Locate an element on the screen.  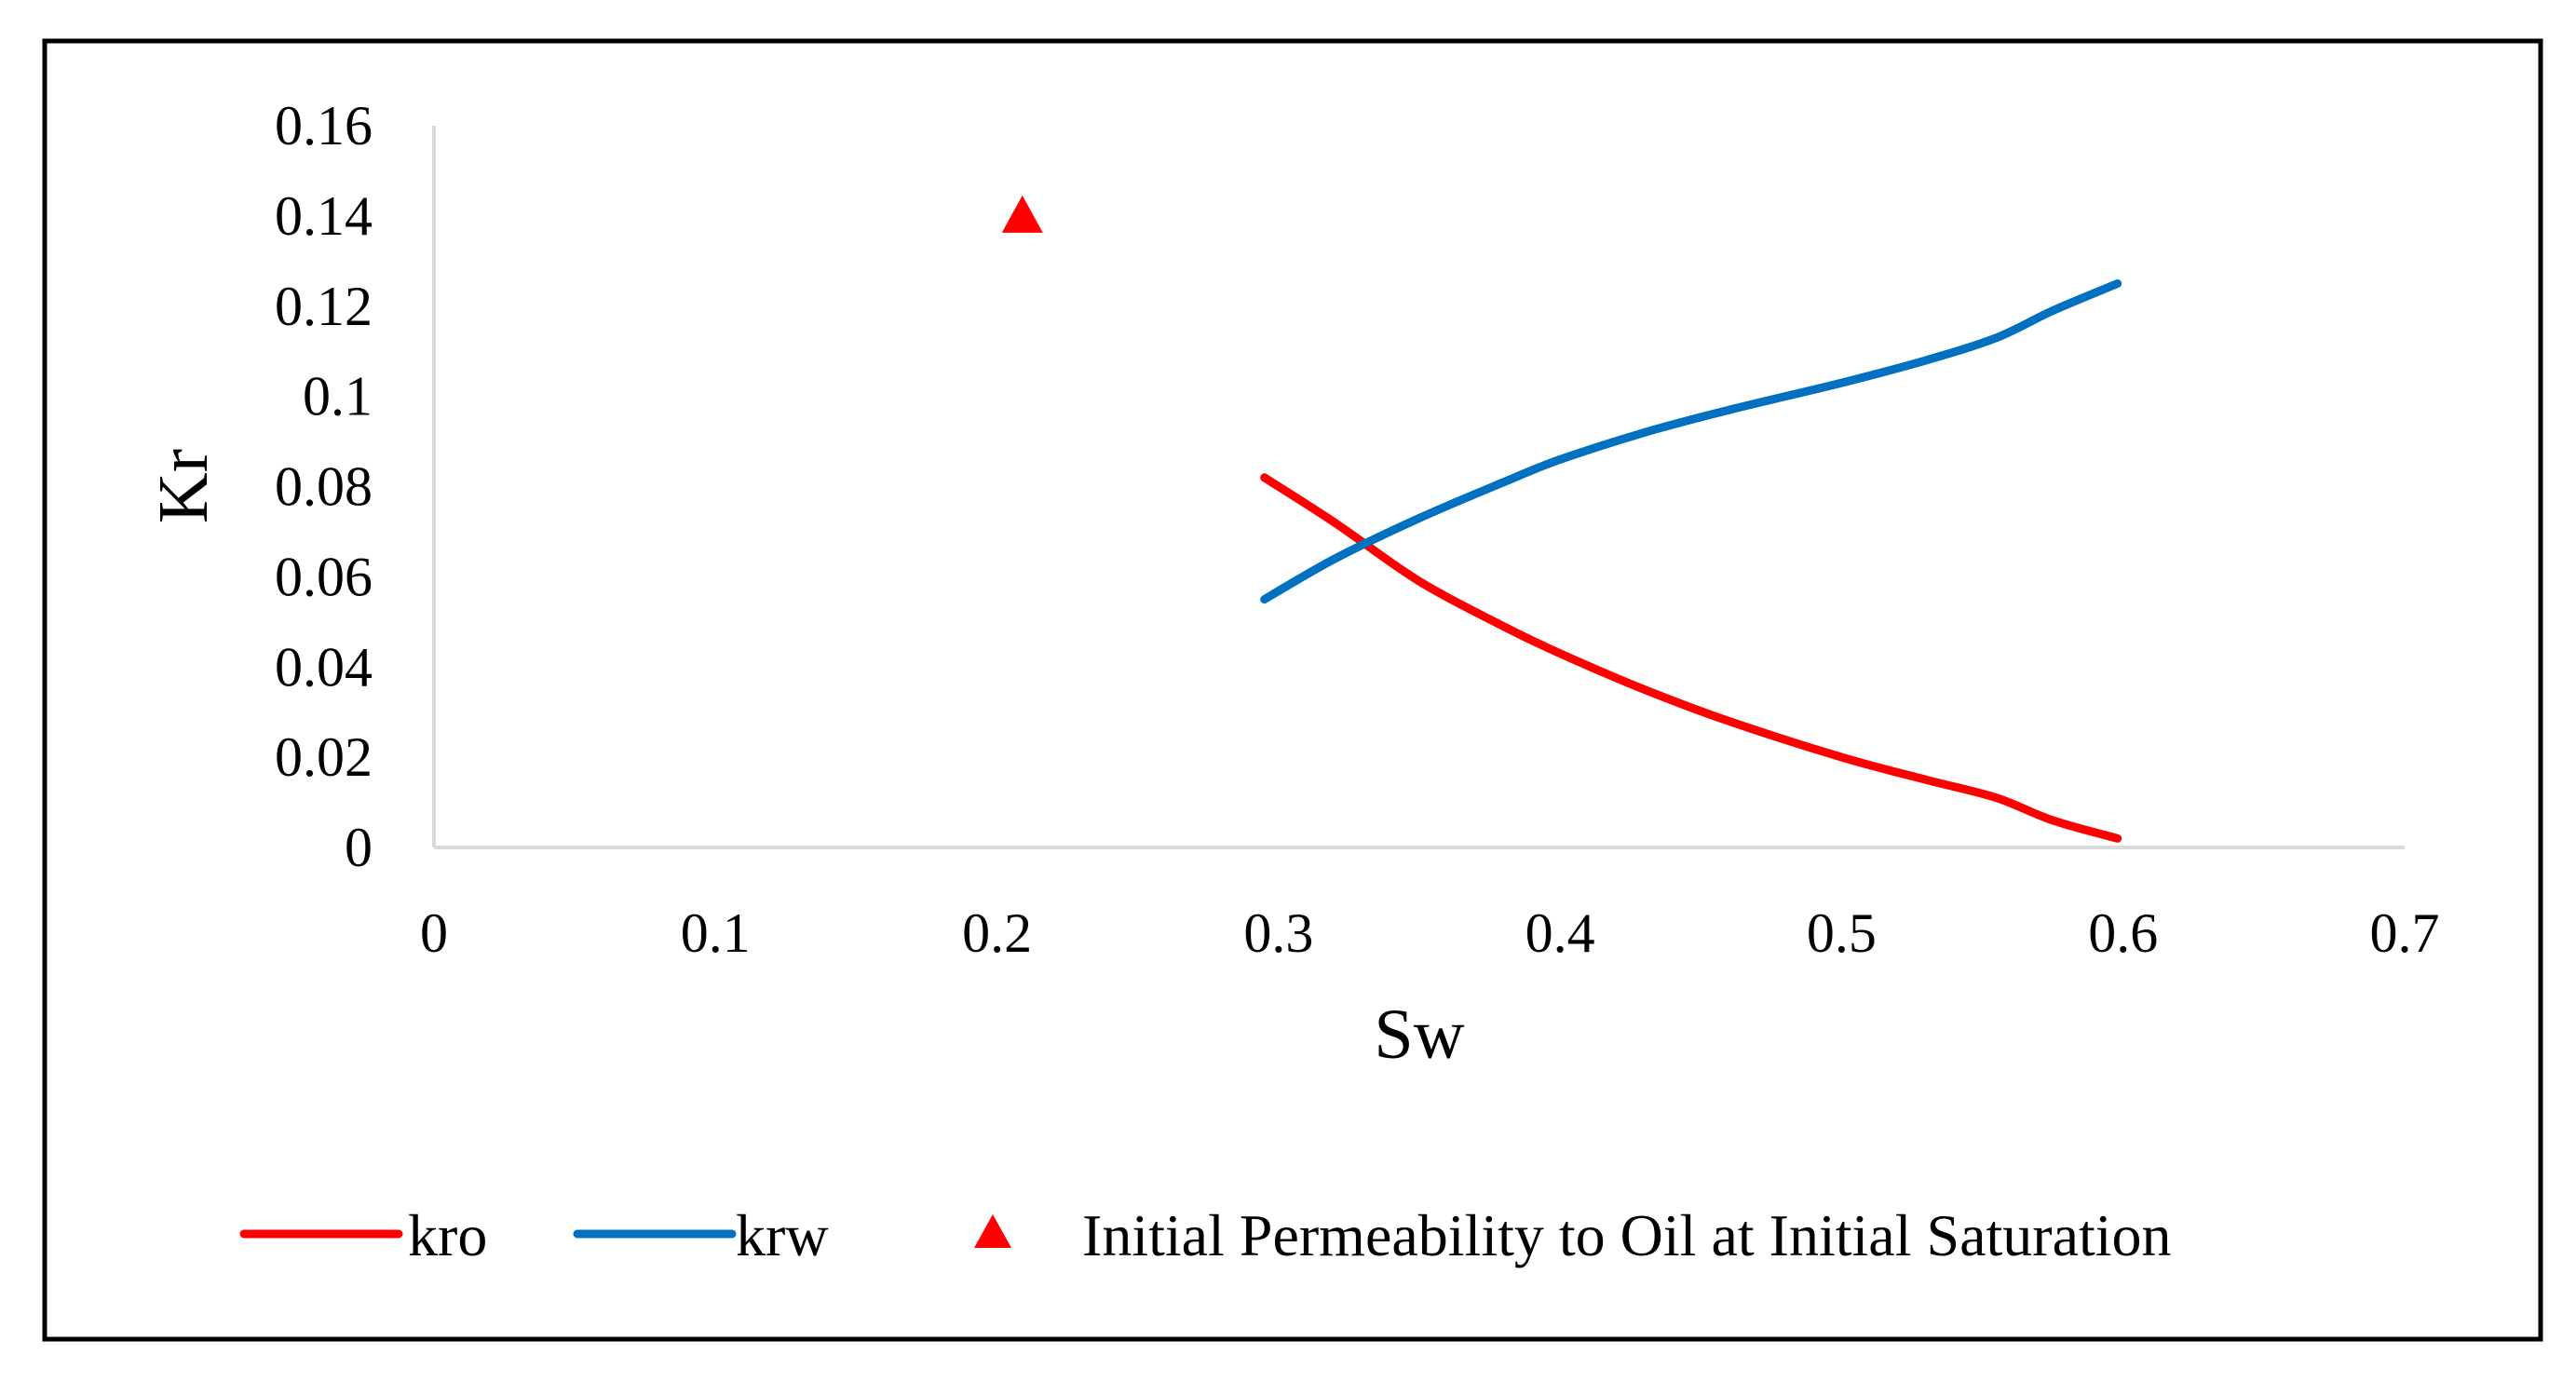
x-tick-label: 0.4 is located at coordinates (1560, 933).